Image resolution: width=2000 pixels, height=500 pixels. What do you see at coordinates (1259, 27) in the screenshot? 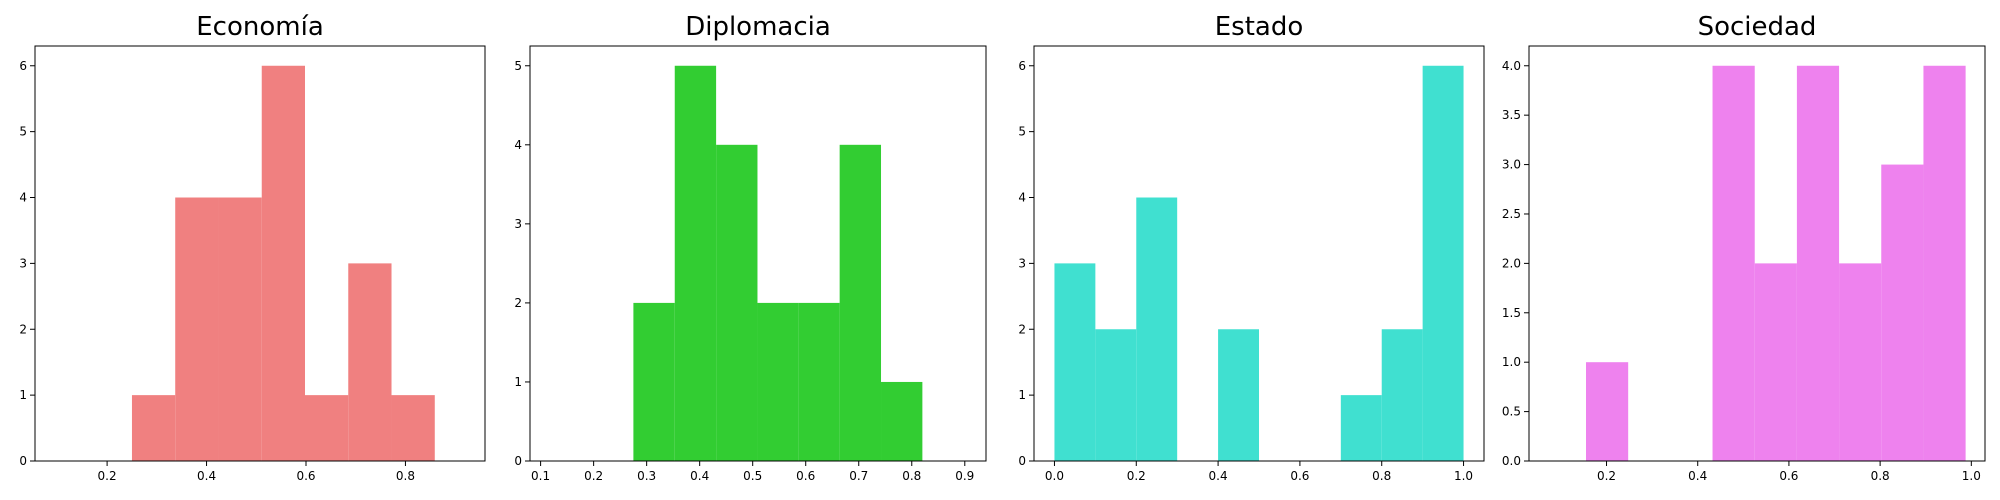
I see `panel-title: Estado` at bounding box center [1259, 27].